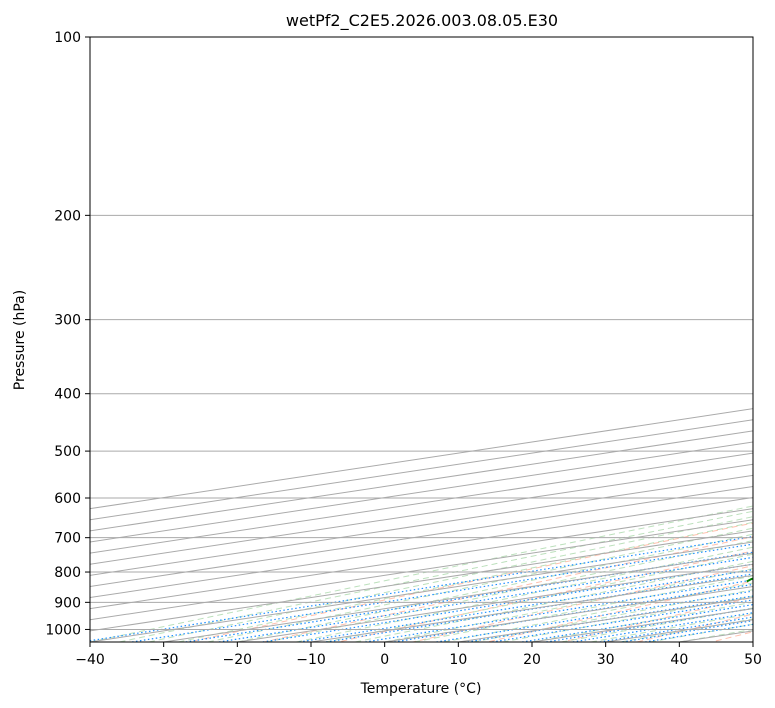  Describe the element at coordinates (67, 216) in the screenshot. I see `y-tick-label: 200` at that location.